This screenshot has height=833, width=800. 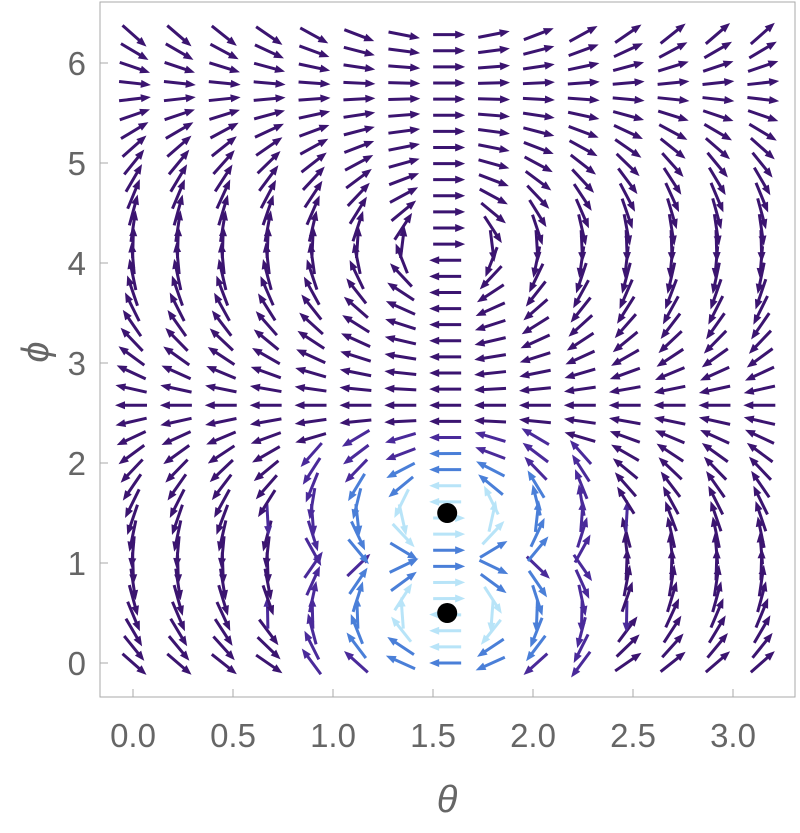 I want to click on x-tick-label: 0.0, so click(x=133, y=735).